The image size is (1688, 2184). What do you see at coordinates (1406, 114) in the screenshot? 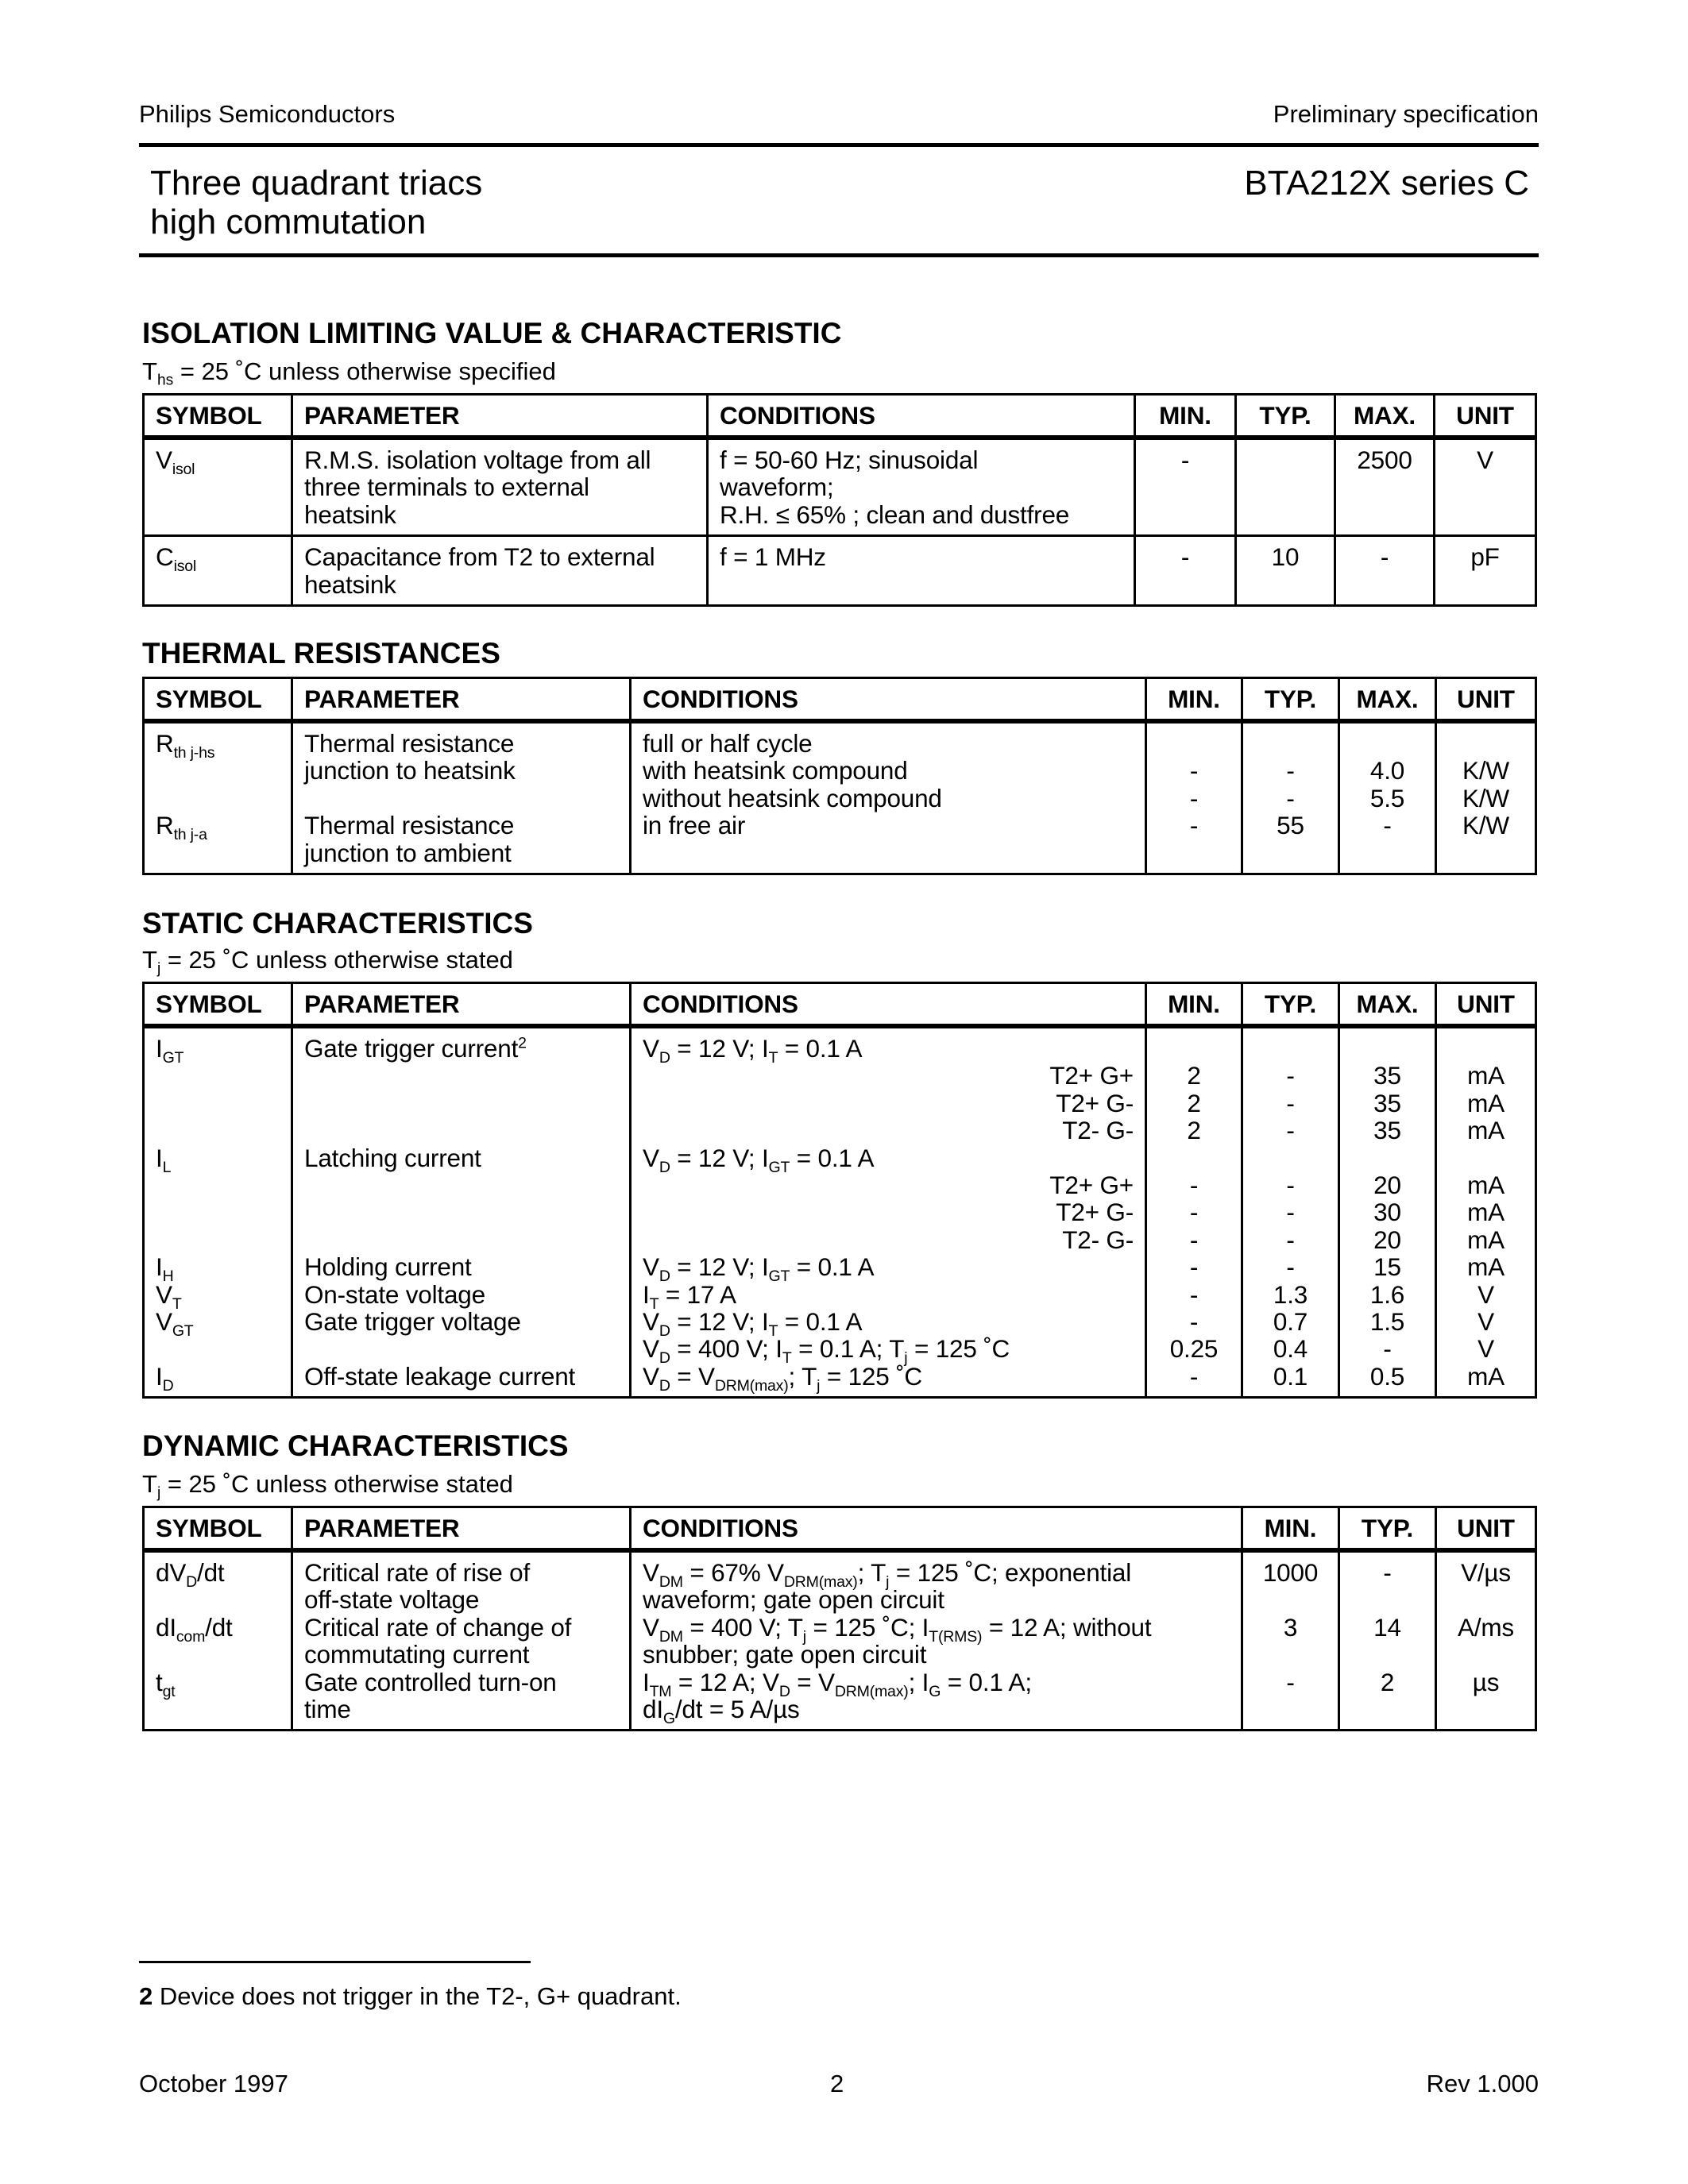
I see `document-type: Preliminary specification` at bounding box center [1406, 114].